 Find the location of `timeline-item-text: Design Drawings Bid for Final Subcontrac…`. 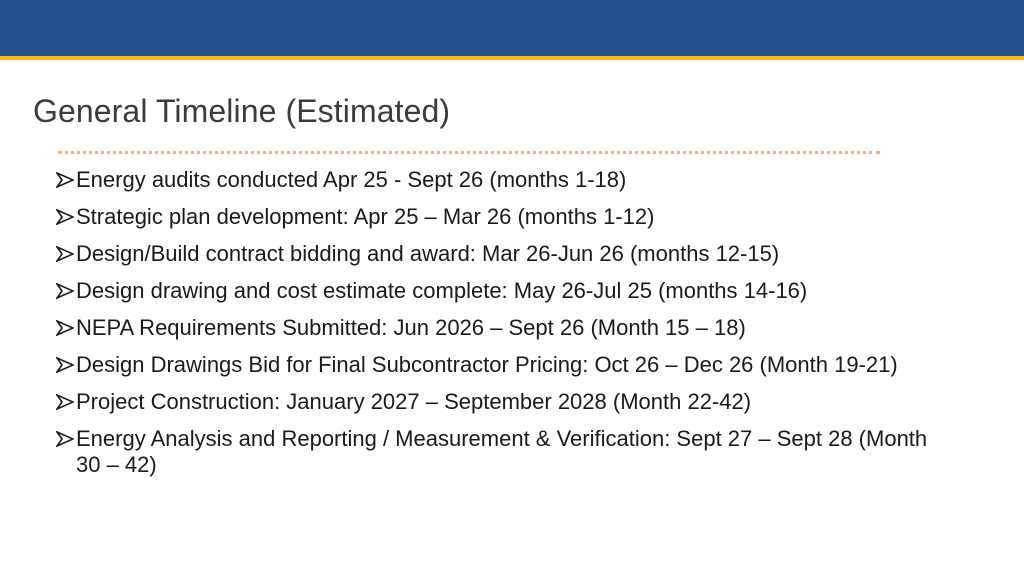

timeline-item-text: Design Drawings Bid for Final Subcontrac… is located at coordinates (487, 364).